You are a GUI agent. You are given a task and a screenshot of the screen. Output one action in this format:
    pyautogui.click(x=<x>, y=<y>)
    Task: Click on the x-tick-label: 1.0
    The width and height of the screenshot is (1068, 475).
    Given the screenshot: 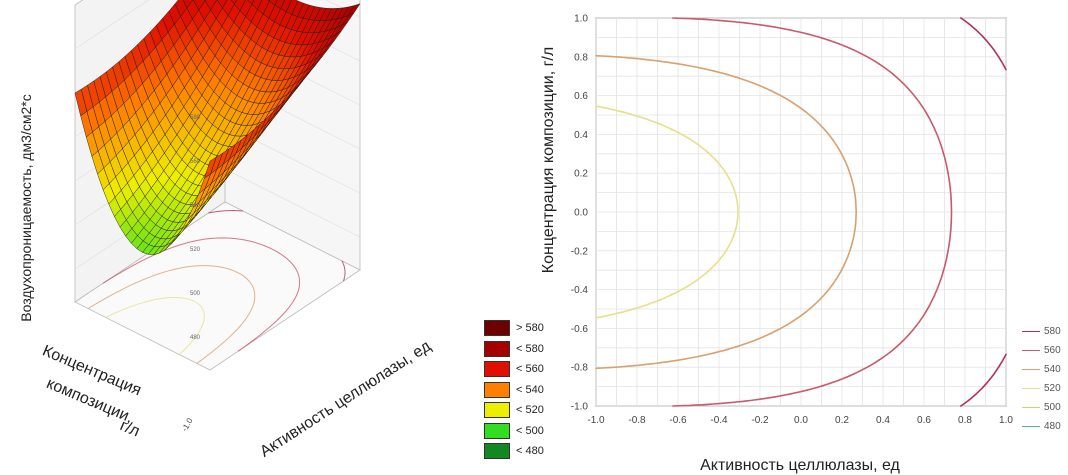 What is the action you would take?
    pyautogui.click(x=1006, y=420)
    